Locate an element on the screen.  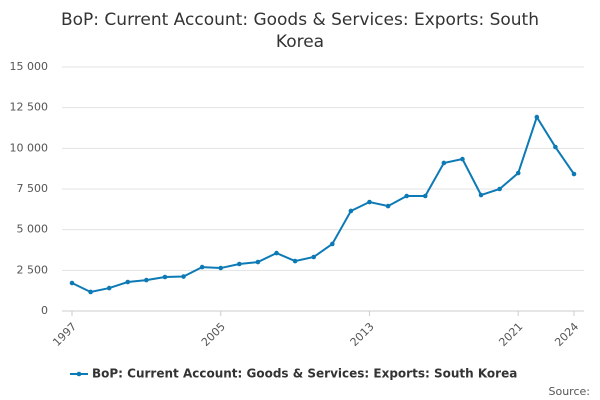
y-tick-label: 15 000 is located at coordinates (29, 66).